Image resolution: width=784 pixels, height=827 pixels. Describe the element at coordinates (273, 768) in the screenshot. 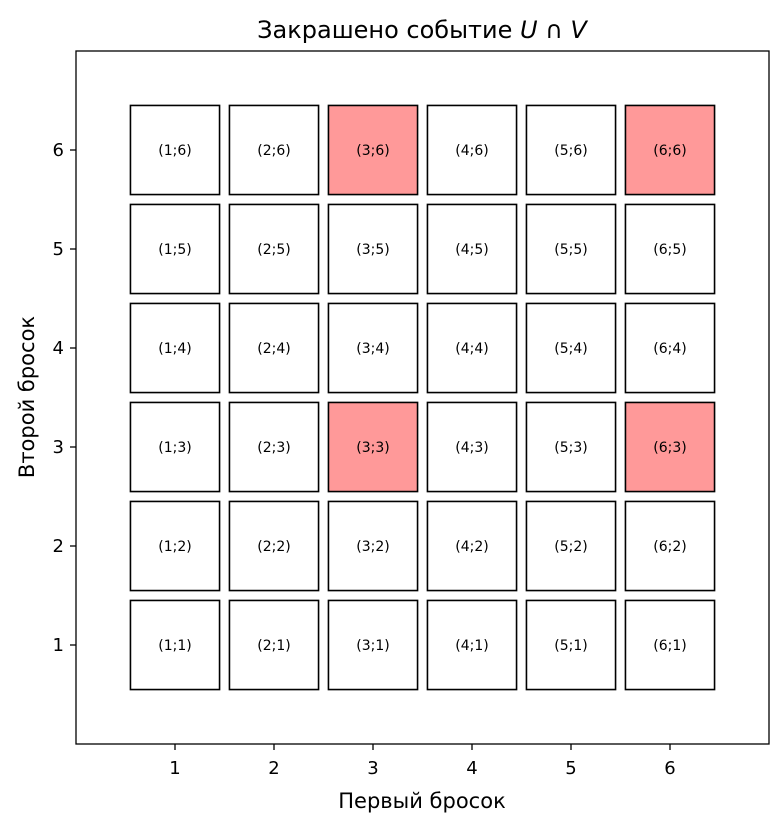

I see `x-tick-label: 2` at that location.